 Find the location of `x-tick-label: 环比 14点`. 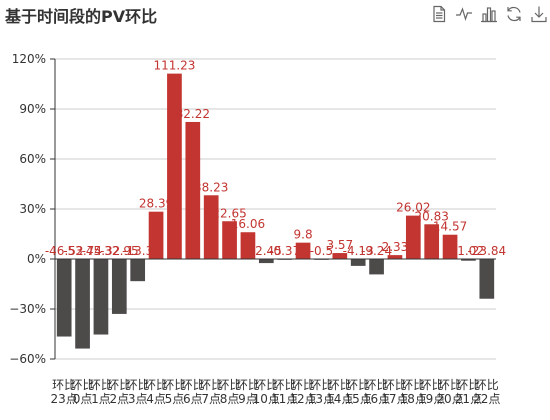

x-tick-label: 环比 14点 is located at coordinates (339, 392).